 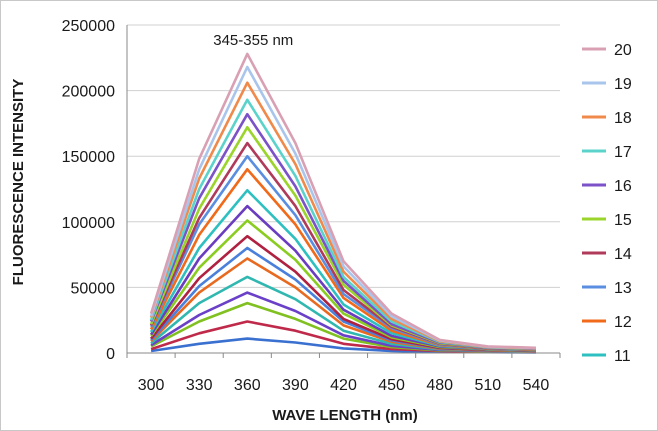 What do you see at coordinates (623, 322) in the screenshot?
I see `legend-label: 12` at bounding box center [623, 322].